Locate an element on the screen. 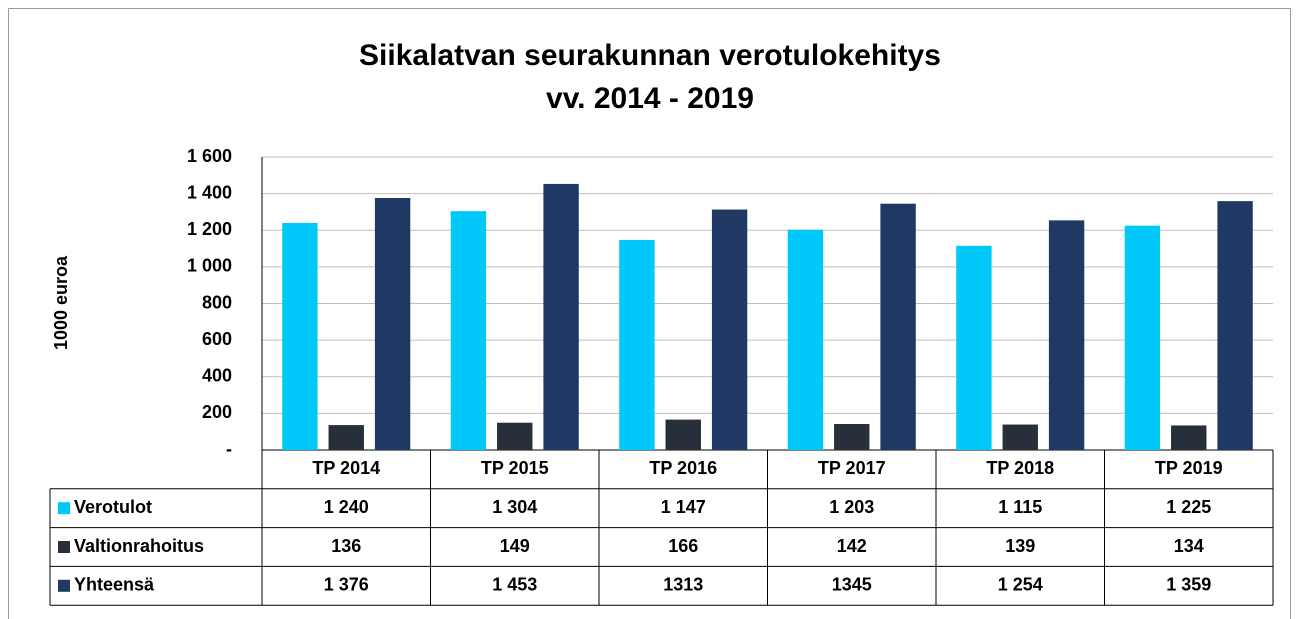 Image resolution: width=1299 pixels, height=619 pixels. table-value: 1 203 is located at coordinates (851, 507).